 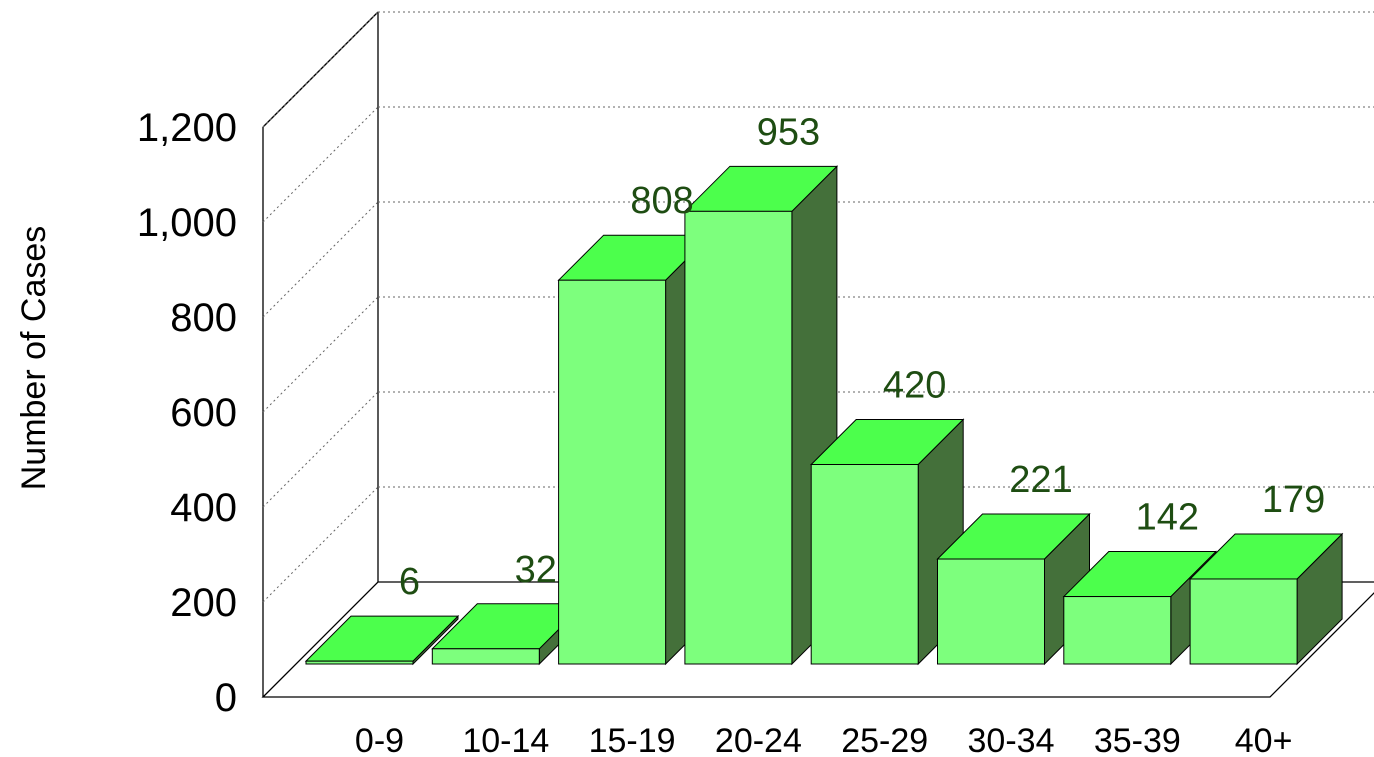 I want to click on y-axis-ticks: 0 200 400 600 800 1,000 1,200, so click(x=187, y=413).